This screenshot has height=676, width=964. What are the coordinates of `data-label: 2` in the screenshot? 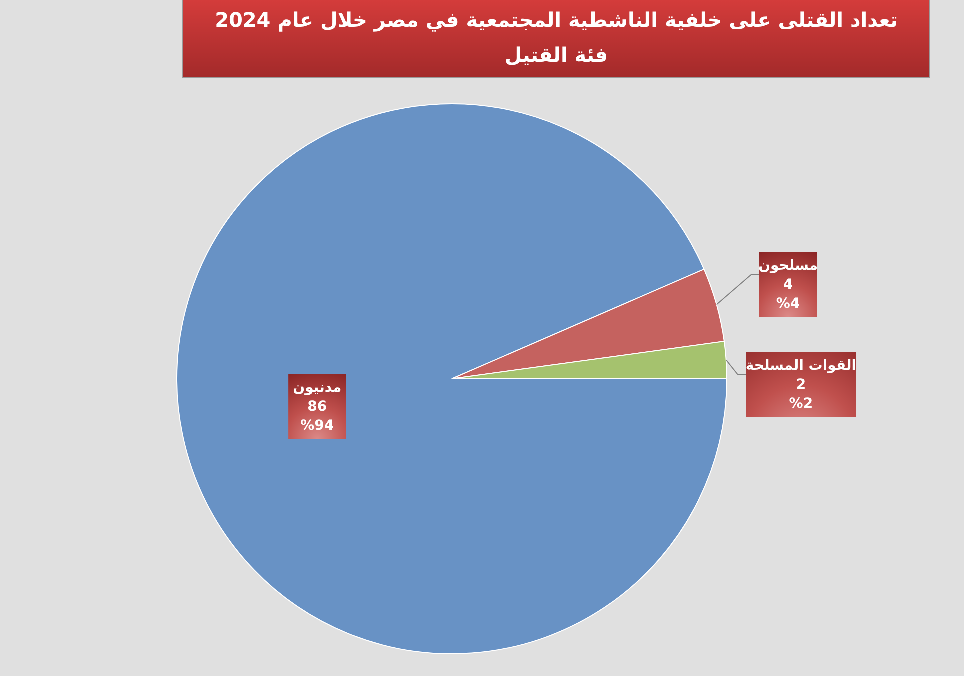 It's located at (801, 384).